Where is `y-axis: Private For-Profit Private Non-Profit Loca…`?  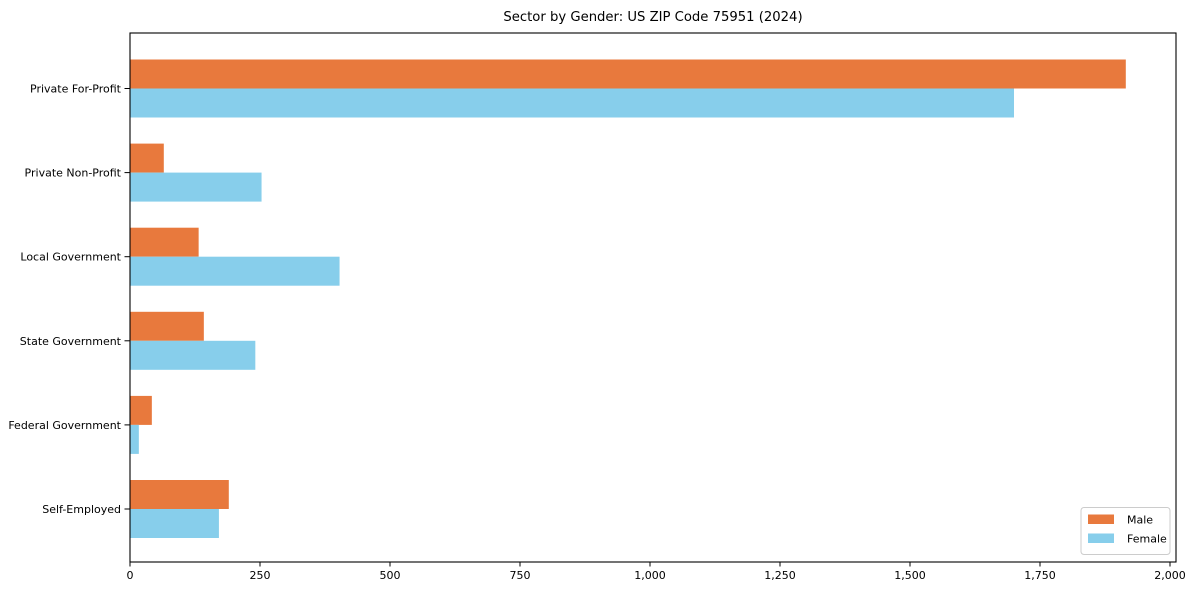
y-axis: Private For-Profit Private Non-Profit Loca… is located at coordinates (69, 299).